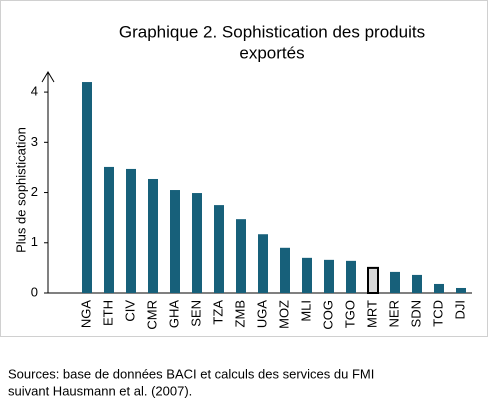 The height and width of the screenshot is (411, 489). What do you see at coordinates (272, 31) in the screenshot?
I see `chart-title: Graphique 2. Sophistication des produits` at bounding box center [272, 31].